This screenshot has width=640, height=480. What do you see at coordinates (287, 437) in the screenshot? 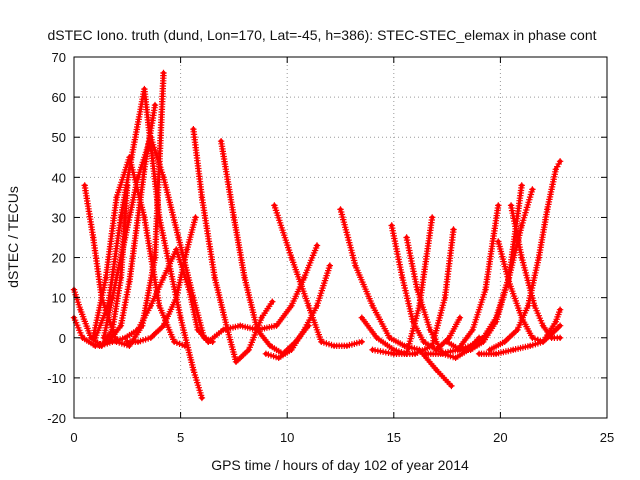
I see `x-tick-label: 10` at bounding box center [287, 437].